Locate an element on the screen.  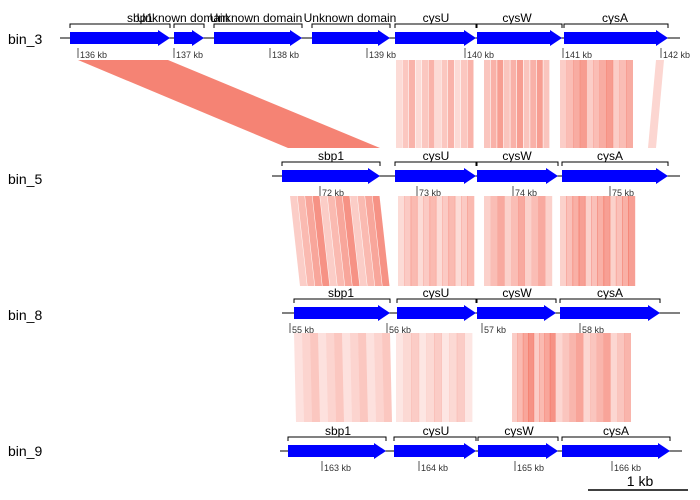
axis-tick-label: 137 kb is located at coordinates (189, 55).